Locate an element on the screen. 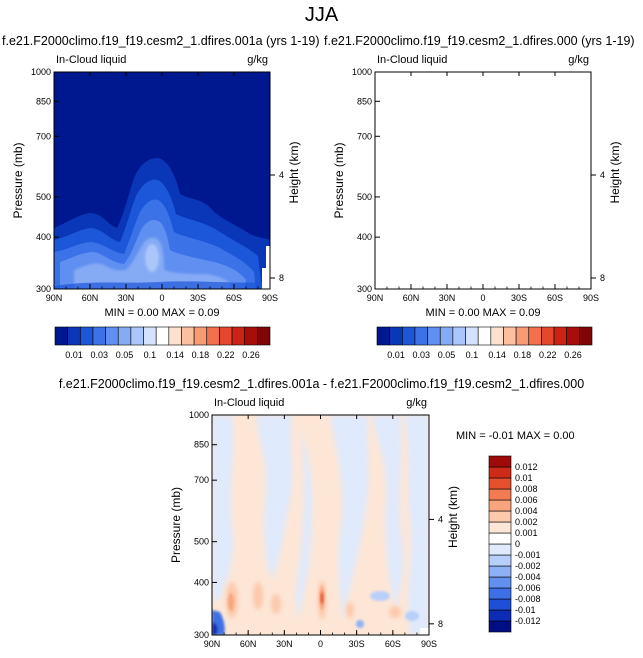 The width and height of the screenshot is (643, 658). colorbar-label: 0.002 is located at coordinates (526, 522).